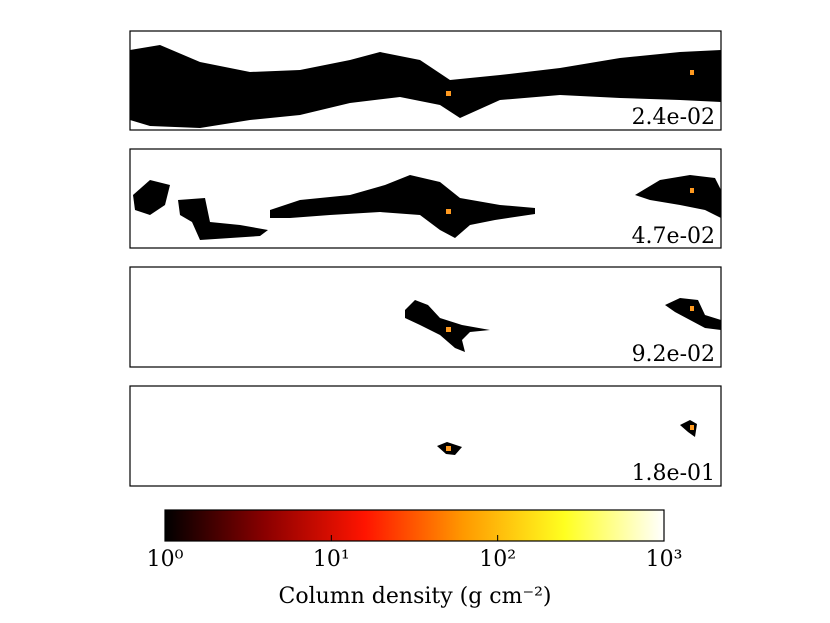 The width and height of the screenshot is (830, 623). What do you see at coordinates (673, 117) in the screenshot?
I see `panel-label: 2.4e-02` at bounding box center [673, 117].